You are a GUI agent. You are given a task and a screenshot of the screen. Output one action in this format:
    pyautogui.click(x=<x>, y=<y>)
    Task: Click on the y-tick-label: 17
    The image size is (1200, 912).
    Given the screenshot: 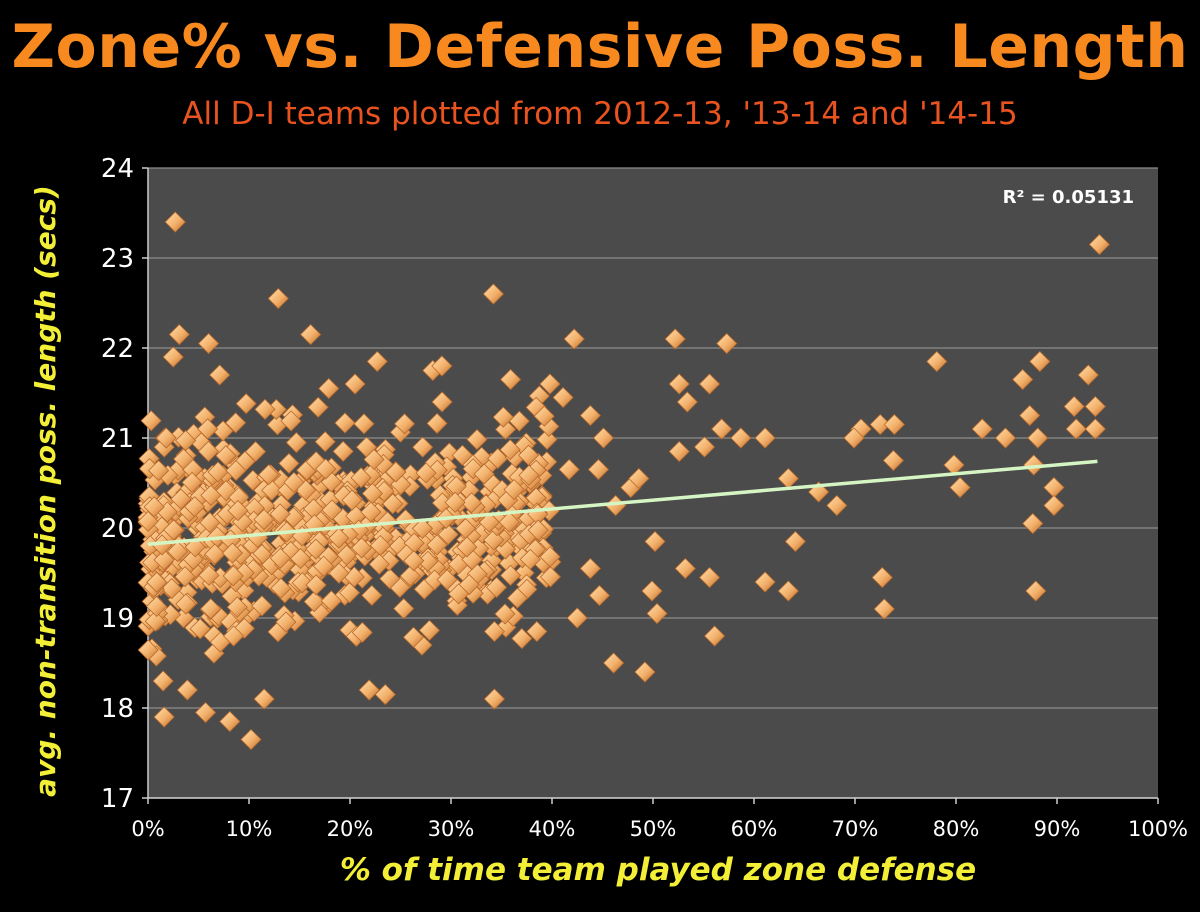 What is the action you would take?
    pyautogui.click(x=117, y=799)
    